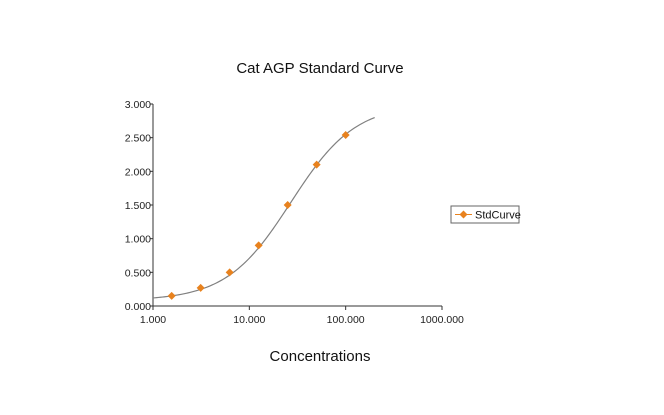 The image size is (664, 415). I want to click on y-tick-label: 2.500, so click(138, 139).